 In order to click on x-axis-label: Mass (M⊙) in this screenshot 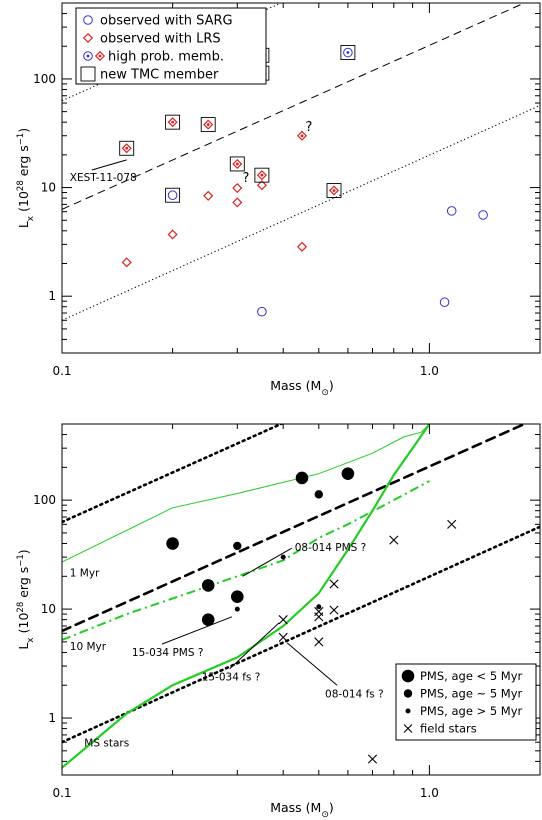, I will do `click(302, 388)`.